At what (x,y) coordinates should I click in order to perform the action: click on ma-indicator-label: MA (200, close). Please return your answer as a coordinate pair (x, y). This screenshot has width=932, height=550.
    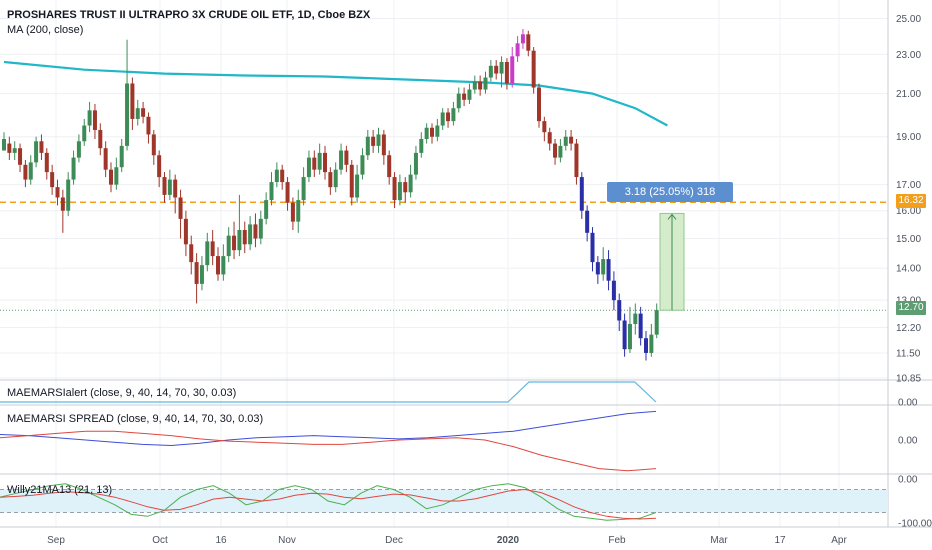
    Looking at the image, I should click on (45, 30).